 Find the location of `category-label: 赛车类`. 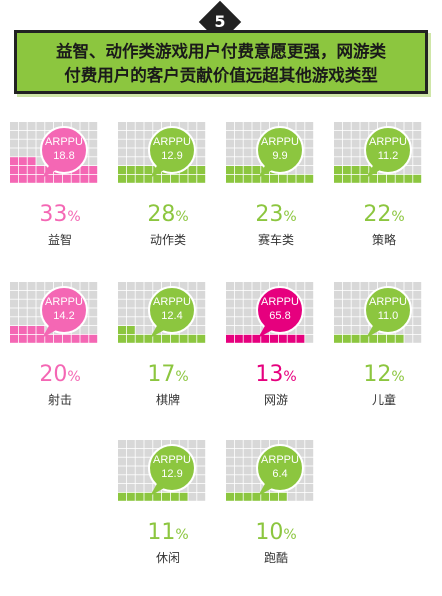

category-label: 赛车类 is located at coordinates (275, 240).